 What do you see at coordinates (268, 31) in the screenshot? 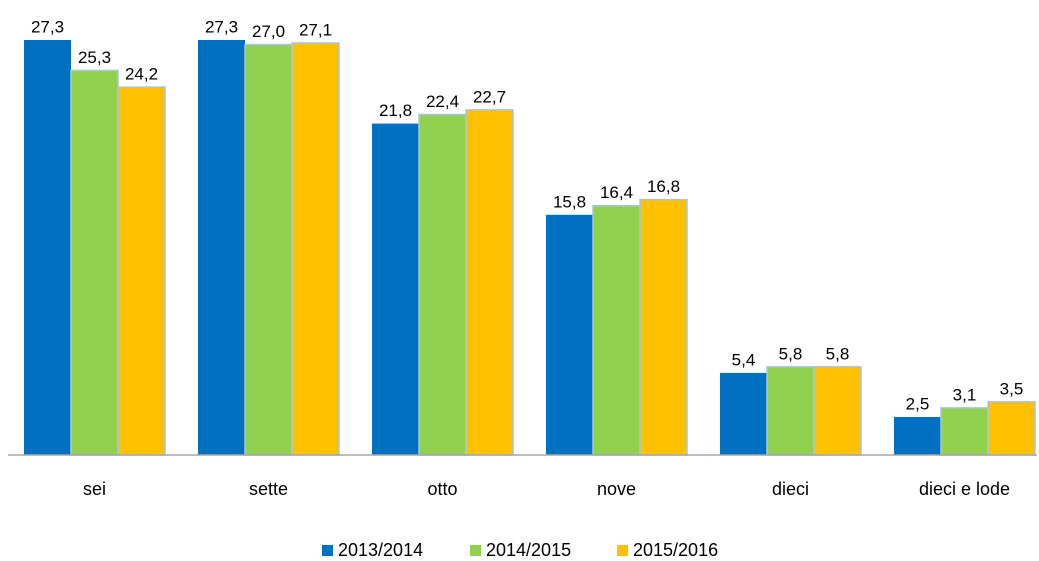
I see `data-label: 27,0` at bounding box center [268, 31].